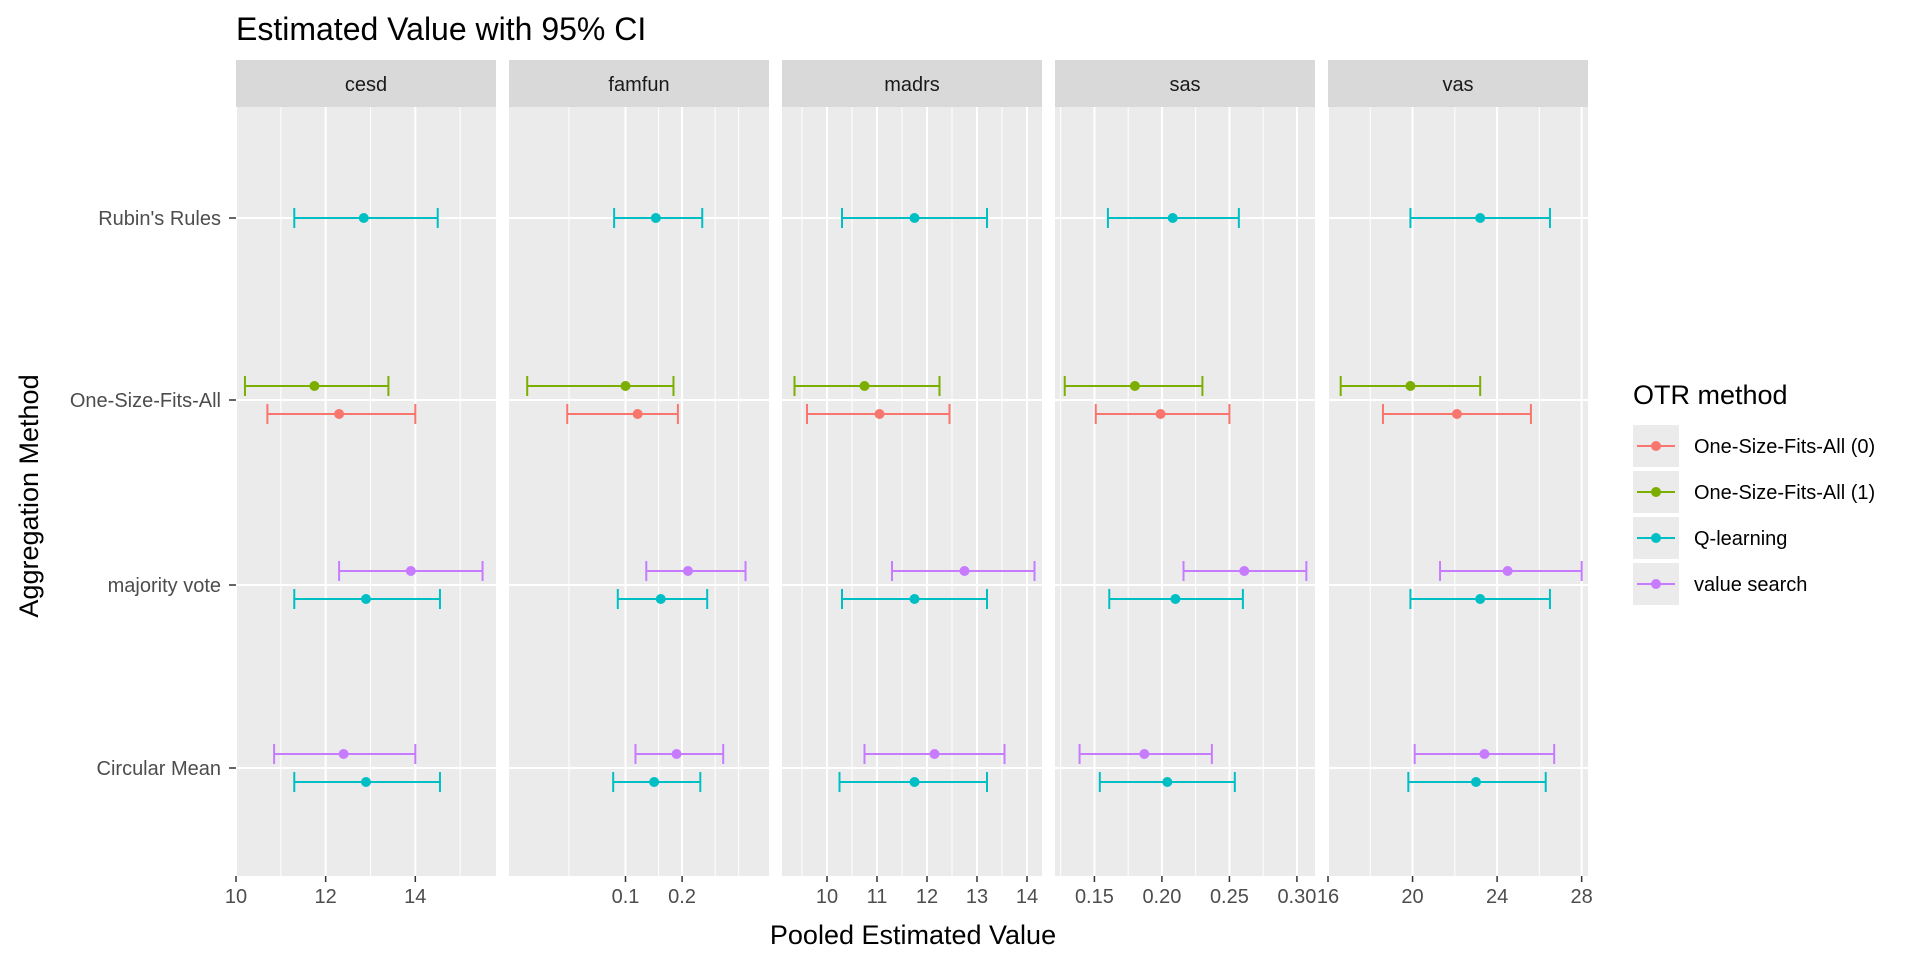 Image resolution: width=1920 pixels, height=960 pixels. What do you see at coordinates (145, 401) in the screenshot?
I see `y-tick-label: One-Size-Fits-All` at bounding box center [145, 401].